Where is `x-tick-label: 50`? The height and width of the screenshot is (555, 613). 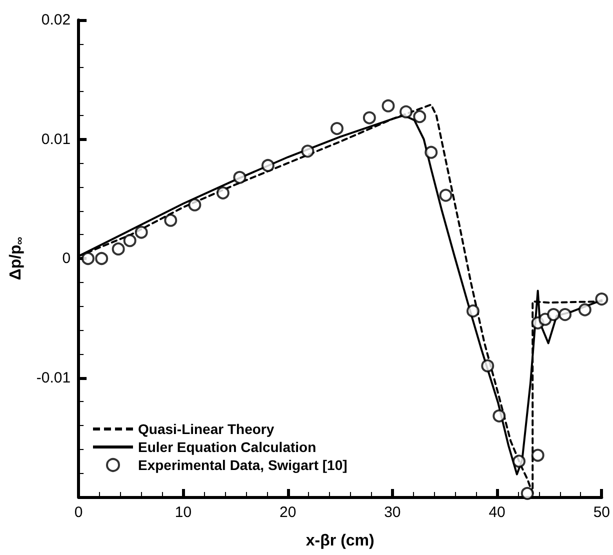 x-tick-label: 50 is located at coordinates (601, 512).